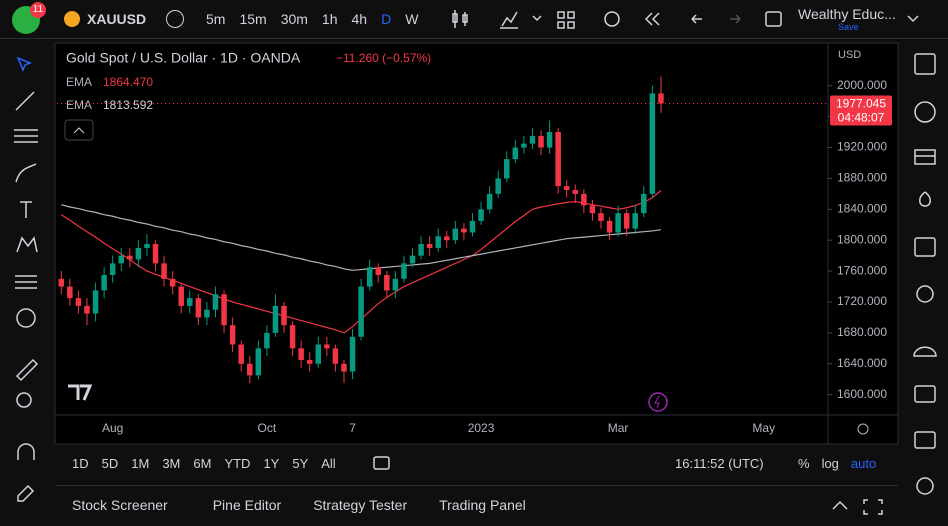 Image resolution: width=948 pixels, height=526 pixels. What do you see at coordinates (804, 463) in the screenshot?
I see `scale-option: %` at bounding box center [804, 463].